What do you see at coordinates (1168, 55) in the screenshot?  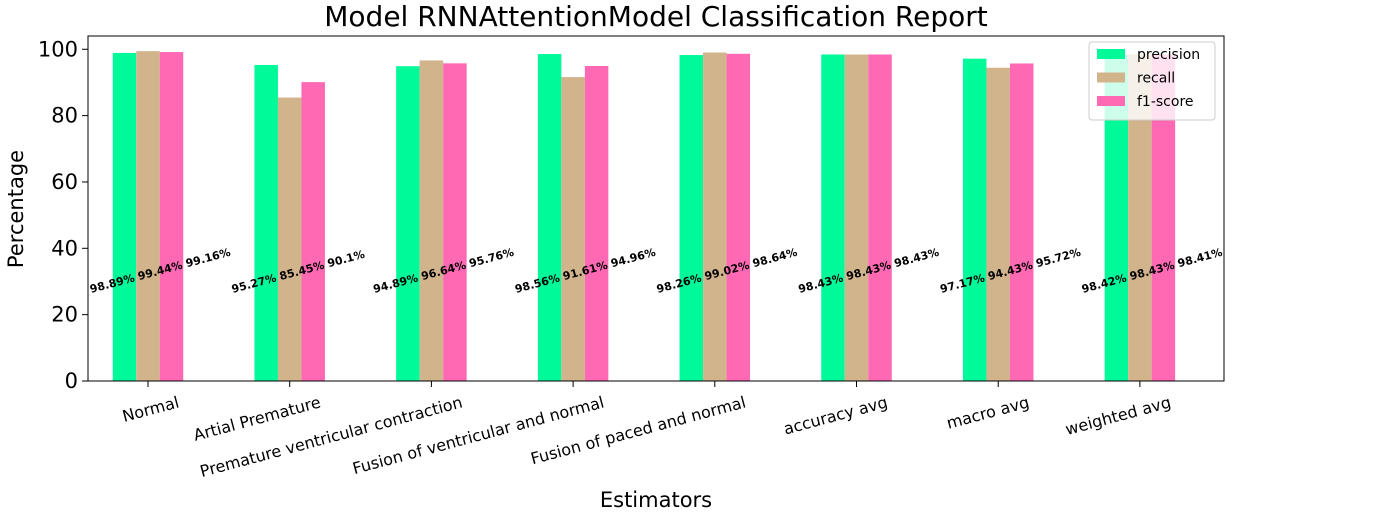 I see `legend-label-precision: precision` at bounding box center [1168, 55].